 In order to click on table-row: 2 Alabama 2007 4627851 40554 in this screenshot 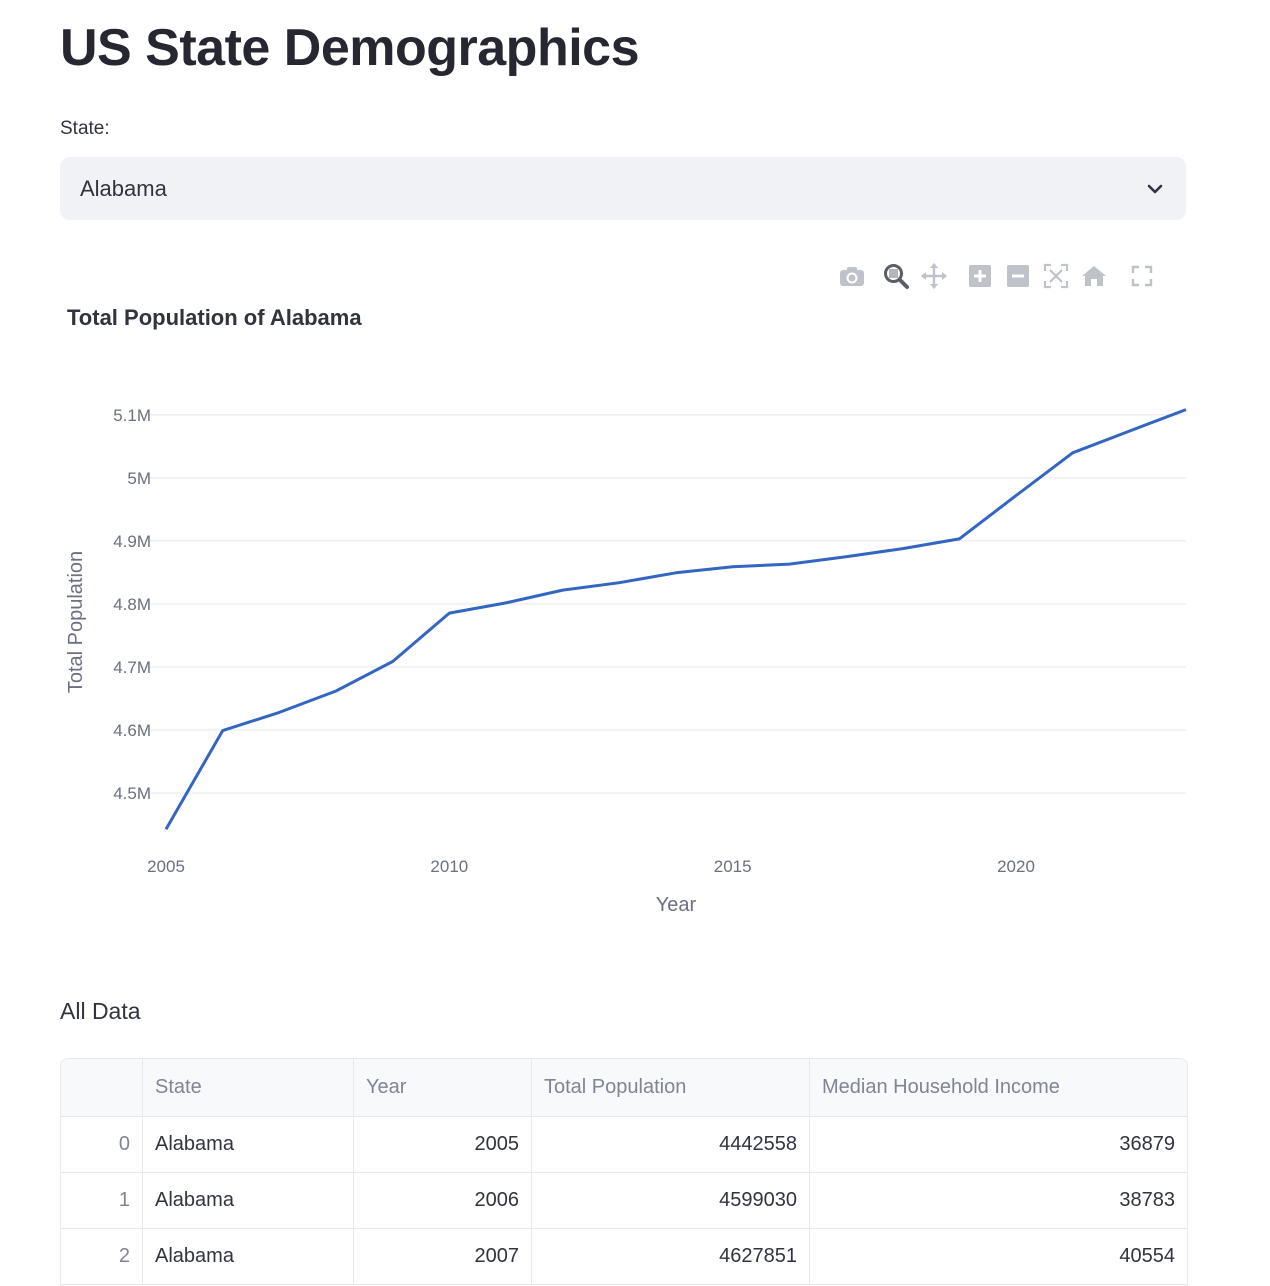, I will do `click(624, 1257)`.